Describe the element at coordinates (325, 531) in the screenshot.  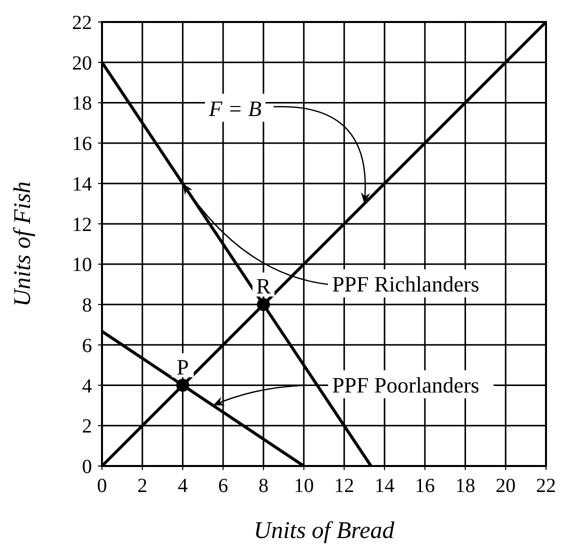
I see `x-axis-title: Units of Bread` at that location.